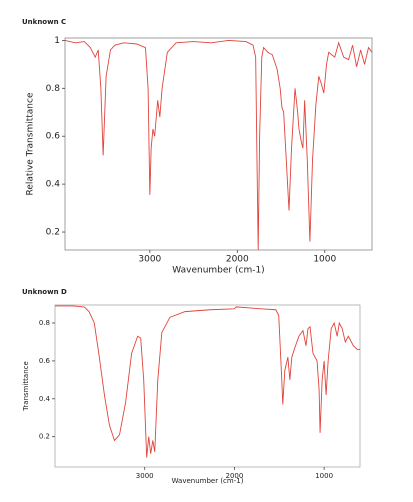 The height and width of the screenshot is (502, 413). Describe the element at coordinates (31, 143) in the screenshot. I see `y-axis-label: Relative Transmittance` at that location.